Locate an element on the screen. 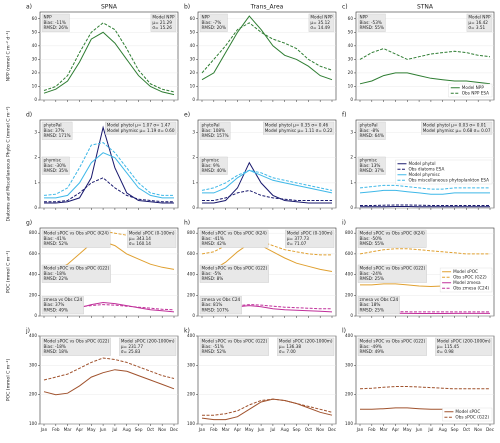 This screenshot has width=500, height=443. stats-text: RMSD: 26% is located at coordinates (56, 27).